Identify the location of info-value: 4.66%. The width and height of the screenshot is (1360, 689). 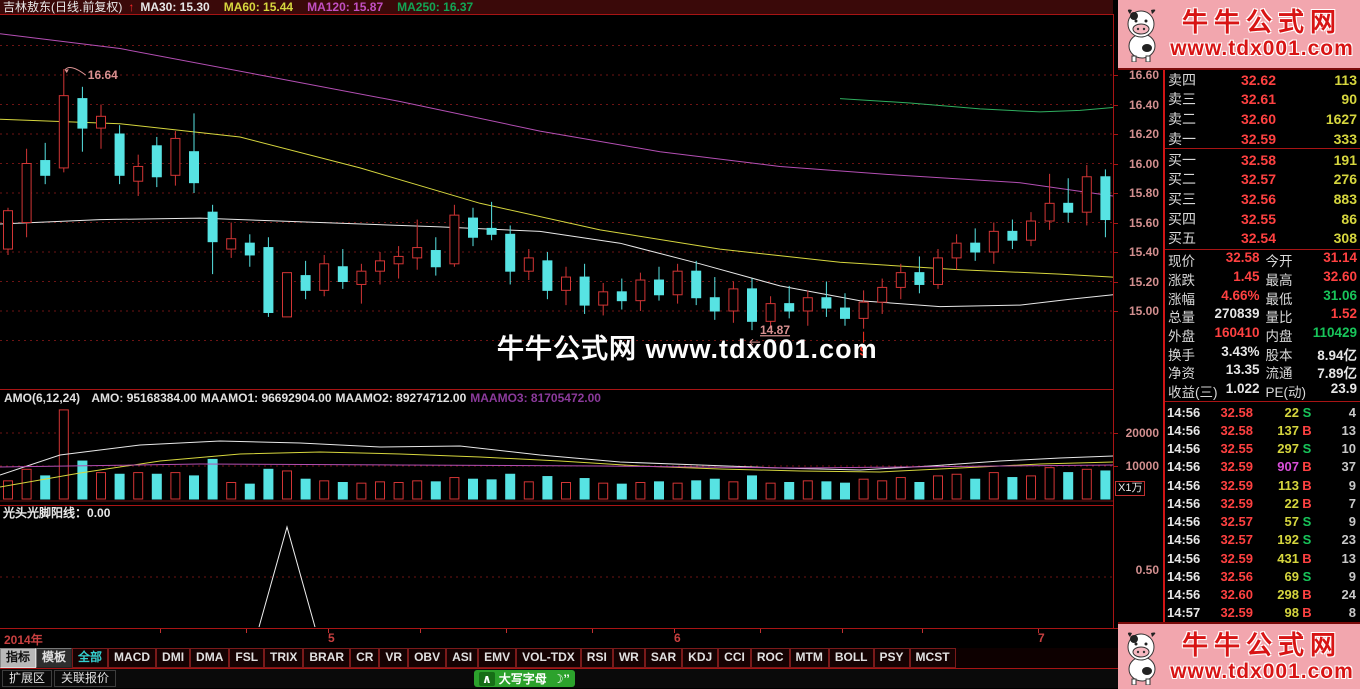
(1229, 298).